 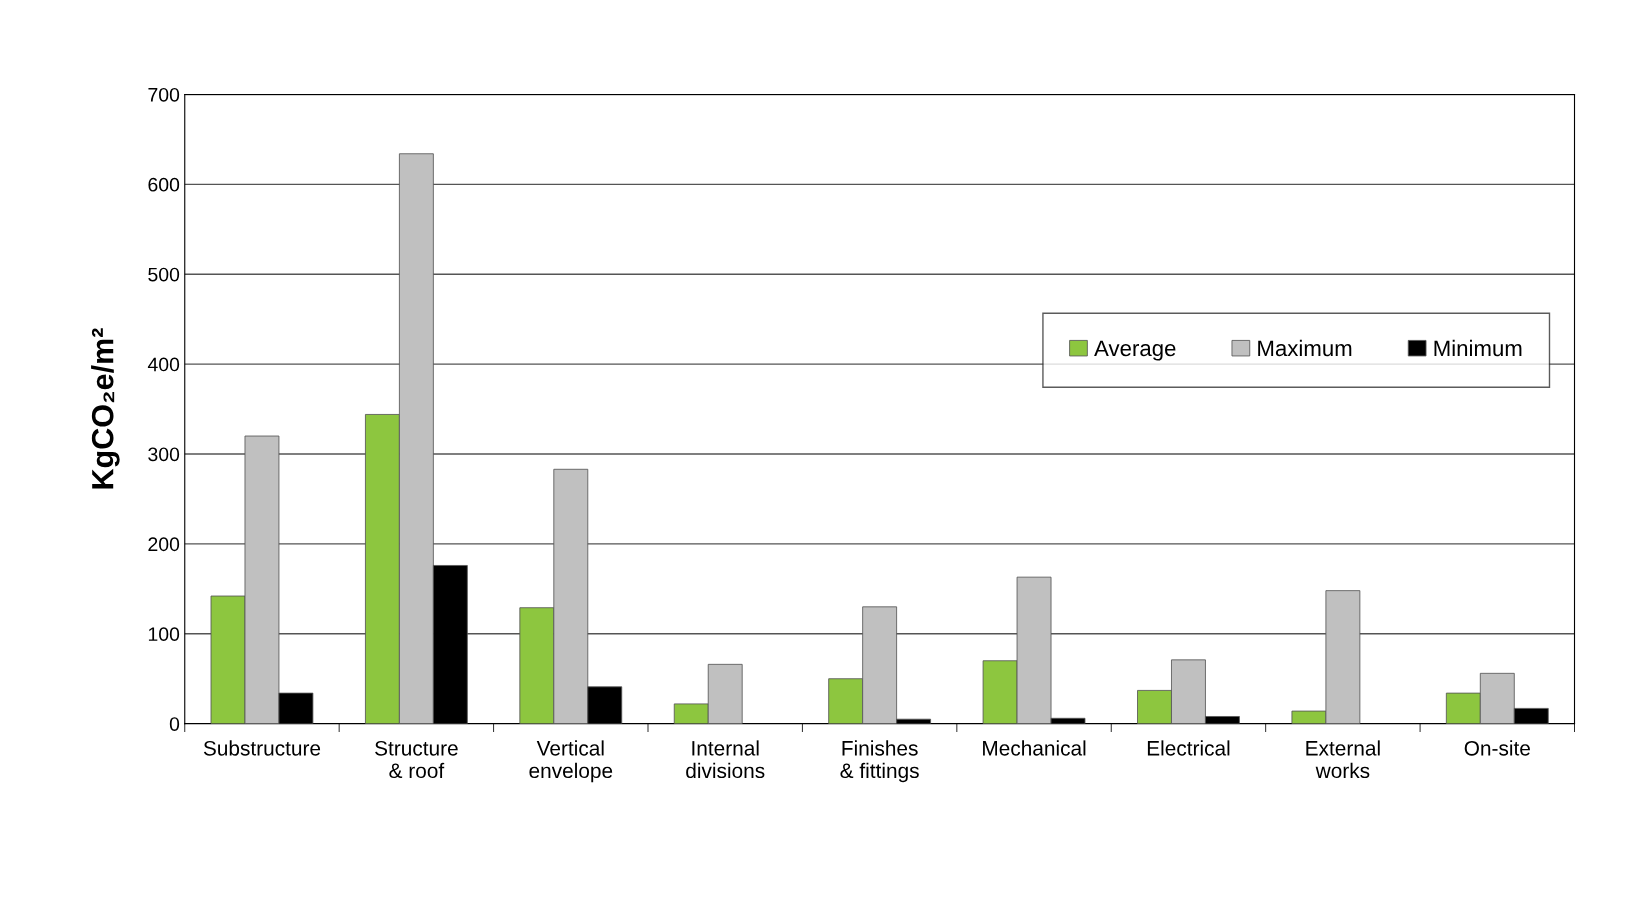 I want to click on x-tick-label: Substructure, so click(x=262, y=748).